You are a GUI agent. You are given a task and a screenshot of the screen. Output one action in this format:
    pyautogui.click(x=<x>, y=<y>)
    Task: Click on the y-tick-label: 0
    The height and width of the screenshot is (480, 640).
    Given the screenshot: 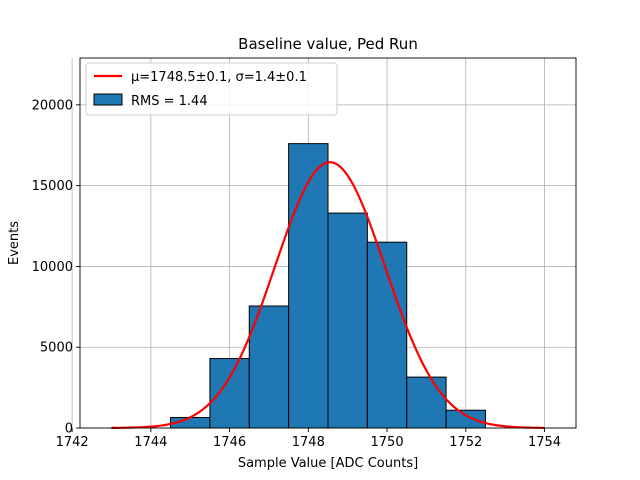 What is the action you would take?
    pyautogui.click(x=69, y=429)
    